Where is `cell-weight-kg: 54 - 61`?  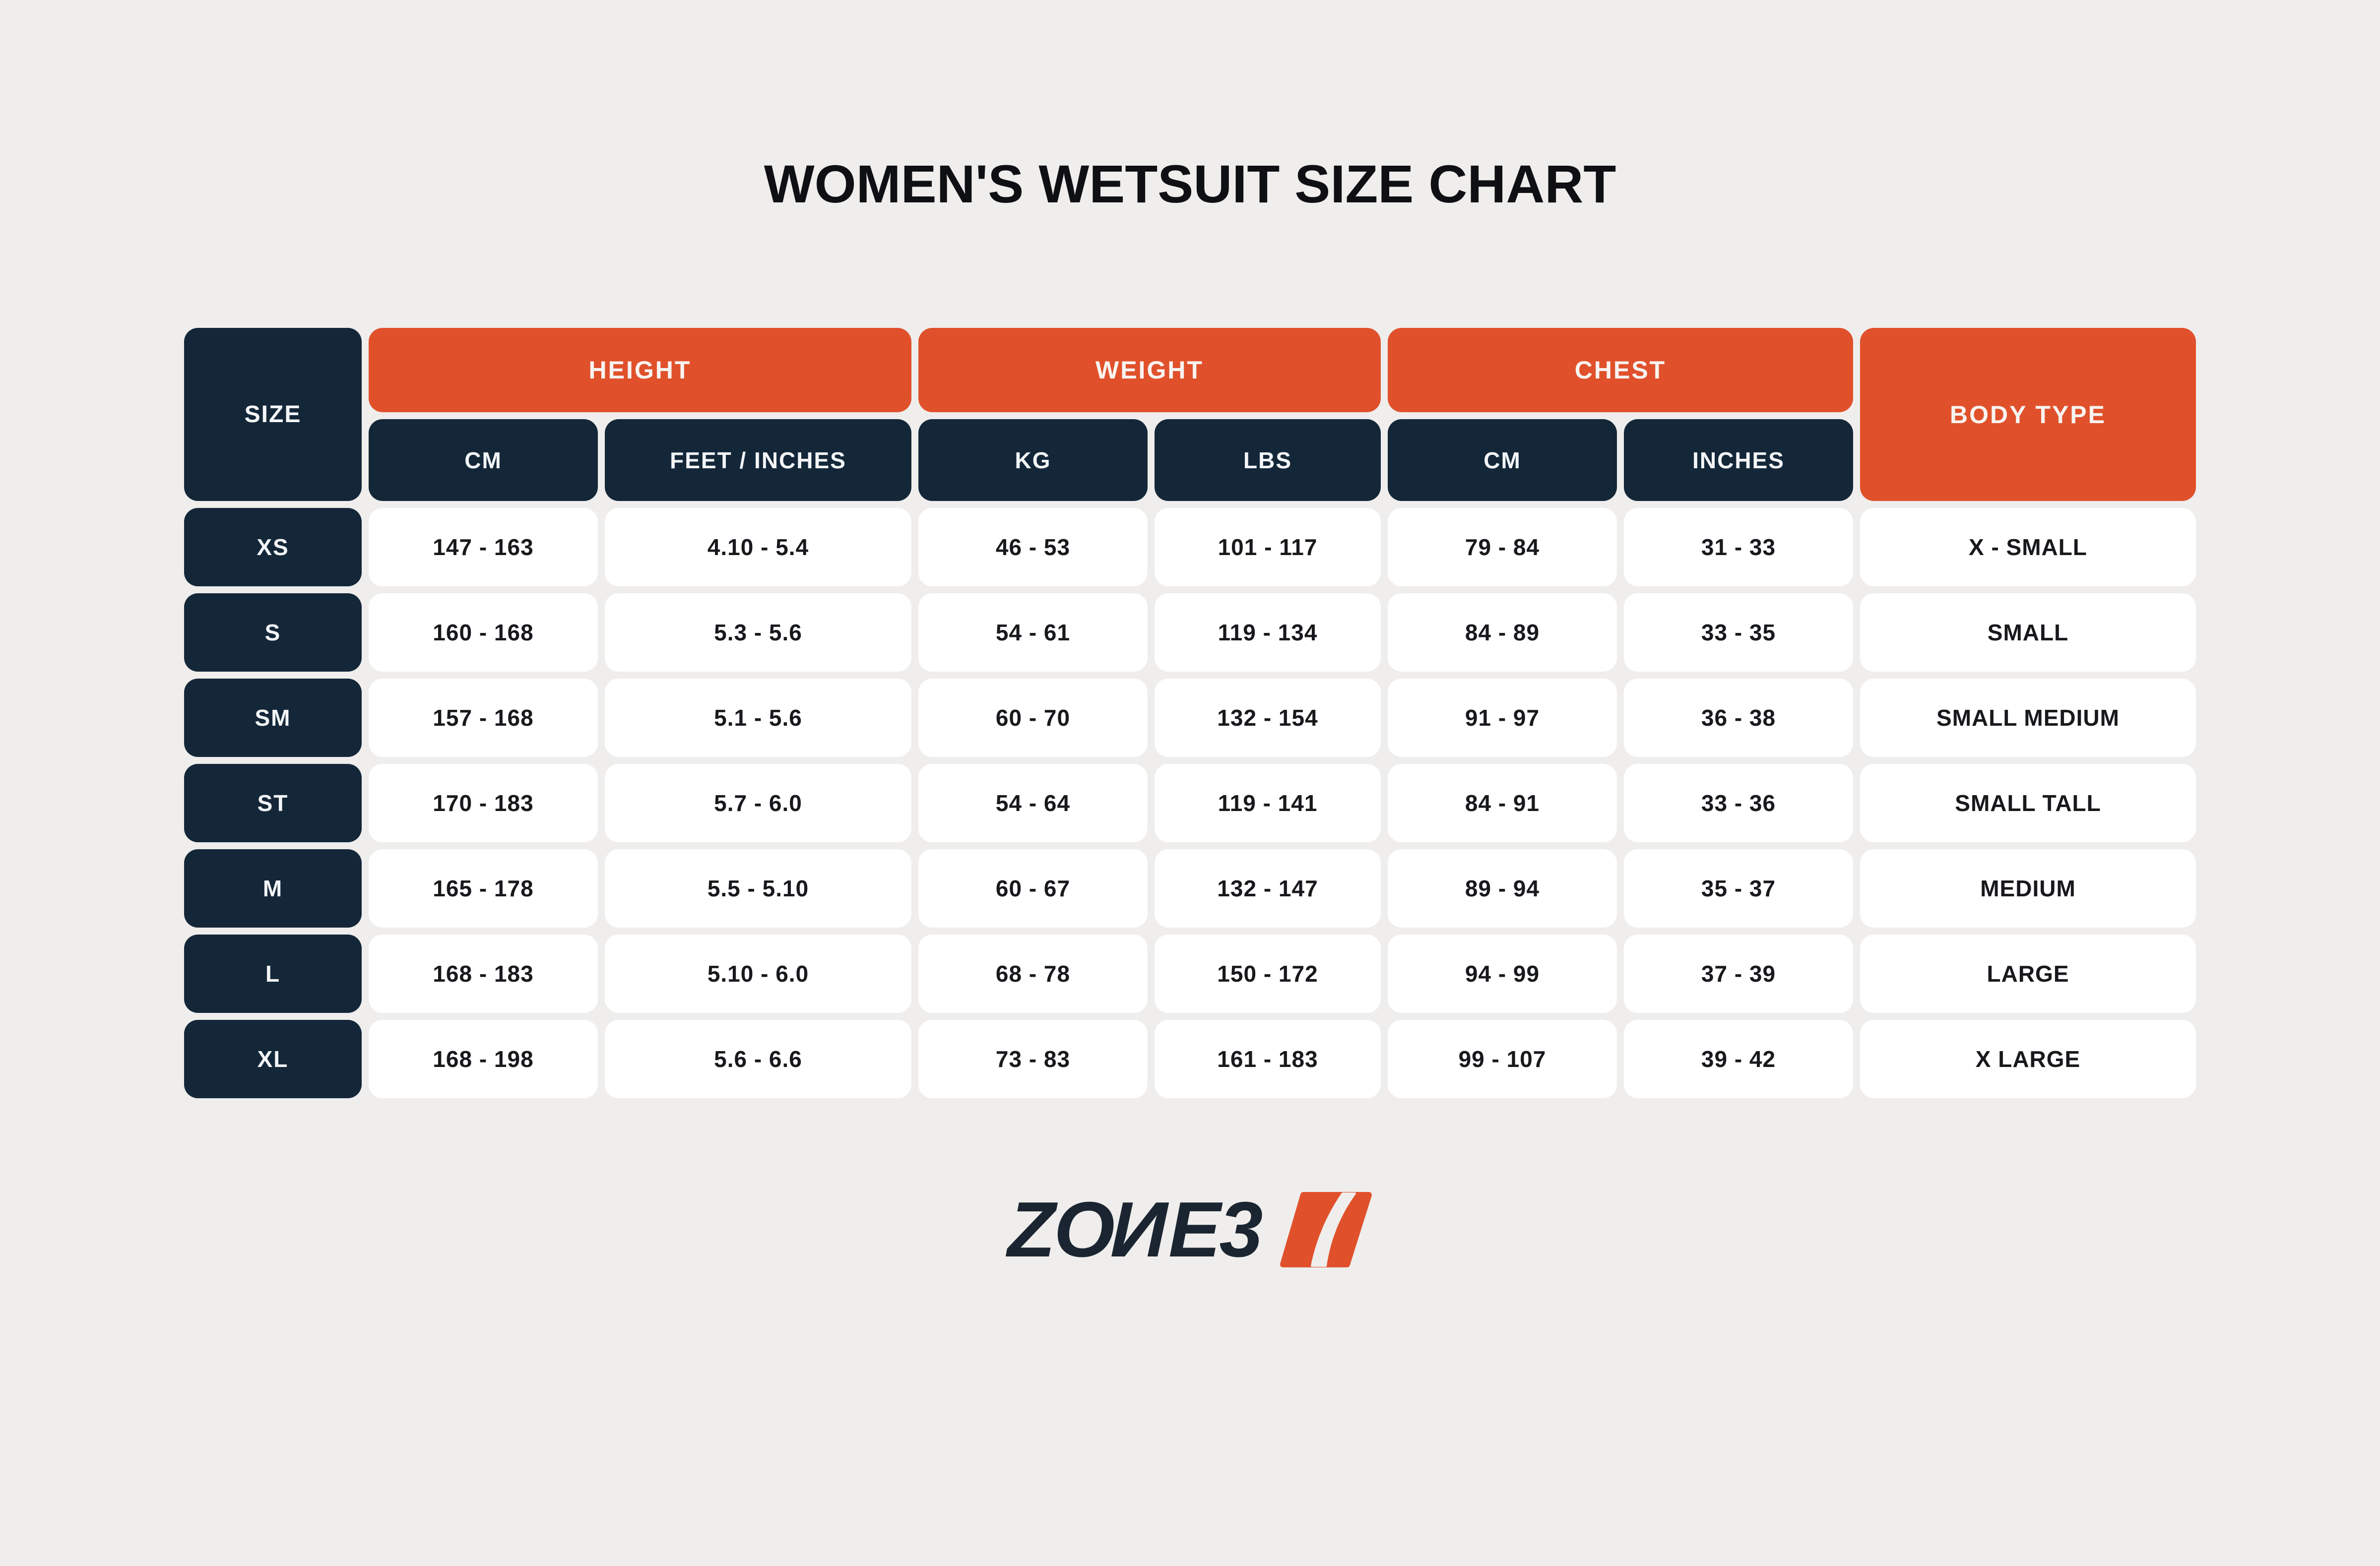
cell-weight-kg: 54 - 61 is located at coordinates (1033, 633).